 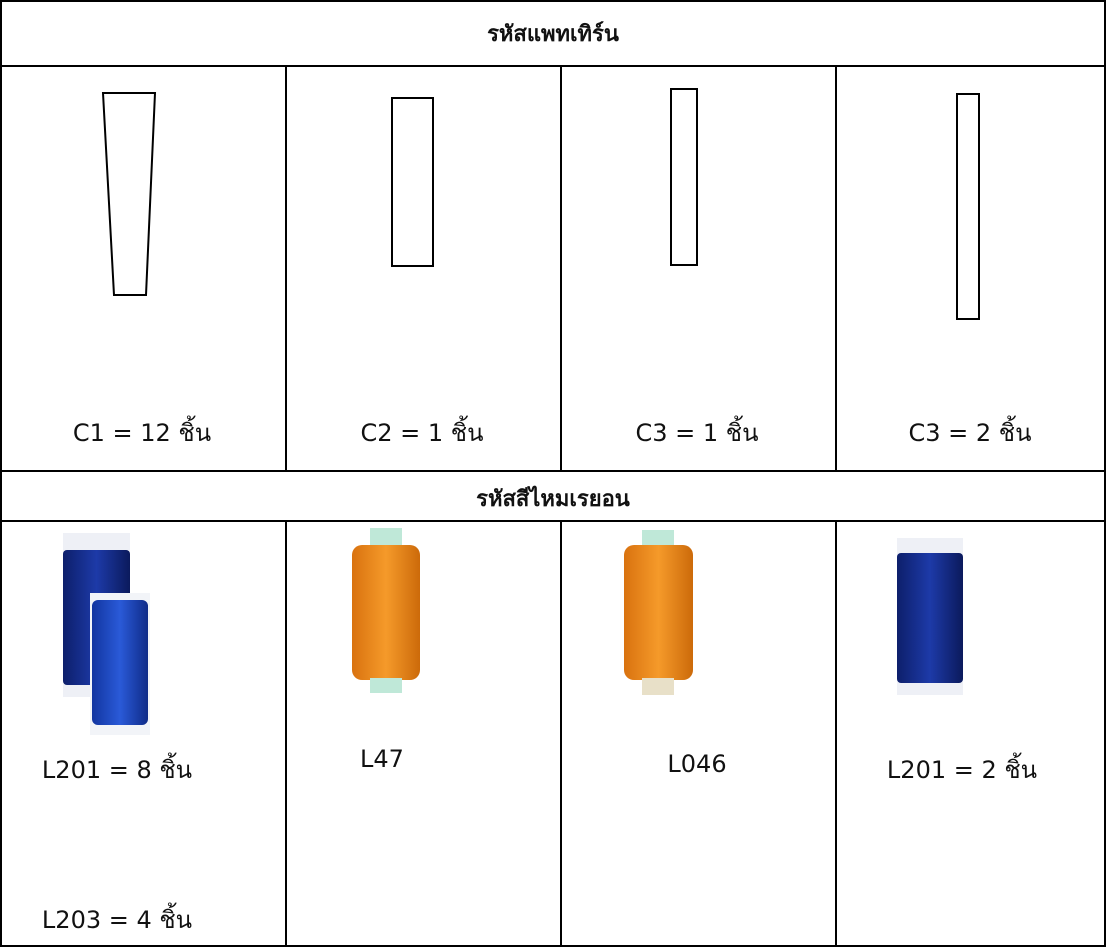 I want to click on thread-label: L046, so click(x=697, y=764).